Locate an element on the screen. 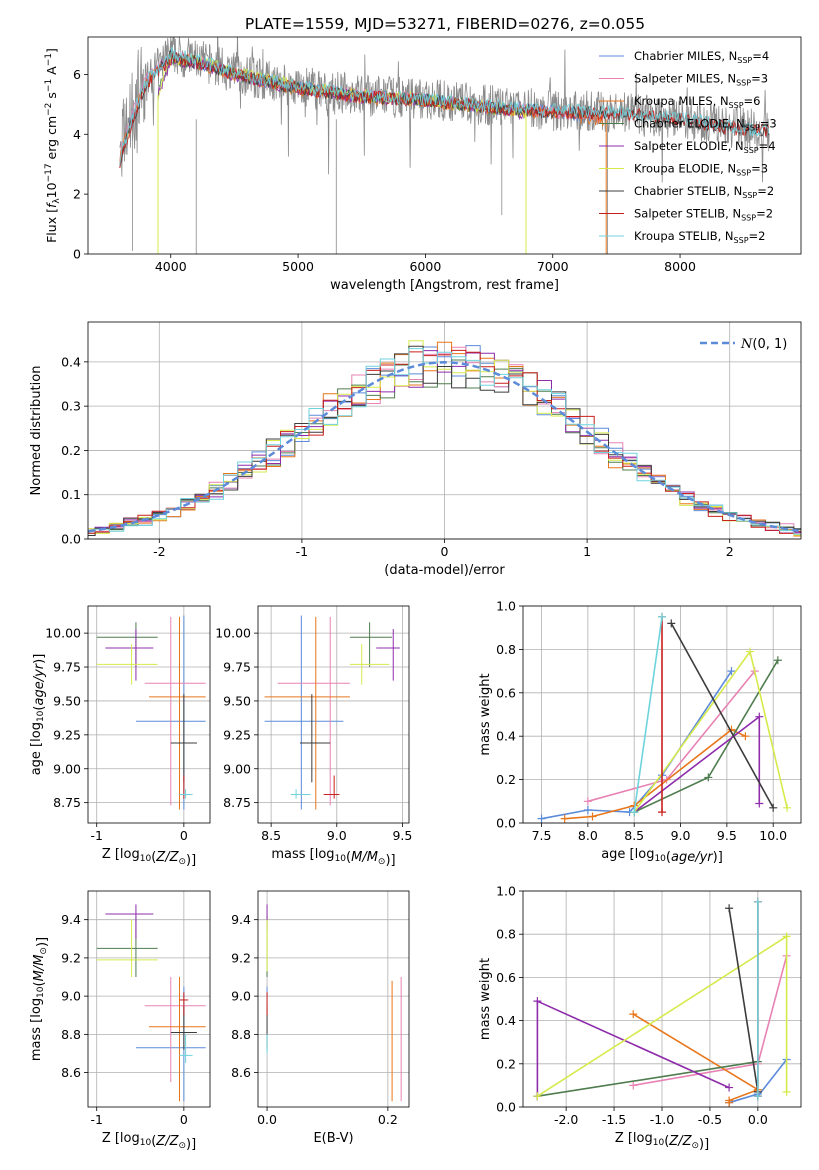  residuals-xlabel: (data-model)/error is located at coordinates (444, 570).